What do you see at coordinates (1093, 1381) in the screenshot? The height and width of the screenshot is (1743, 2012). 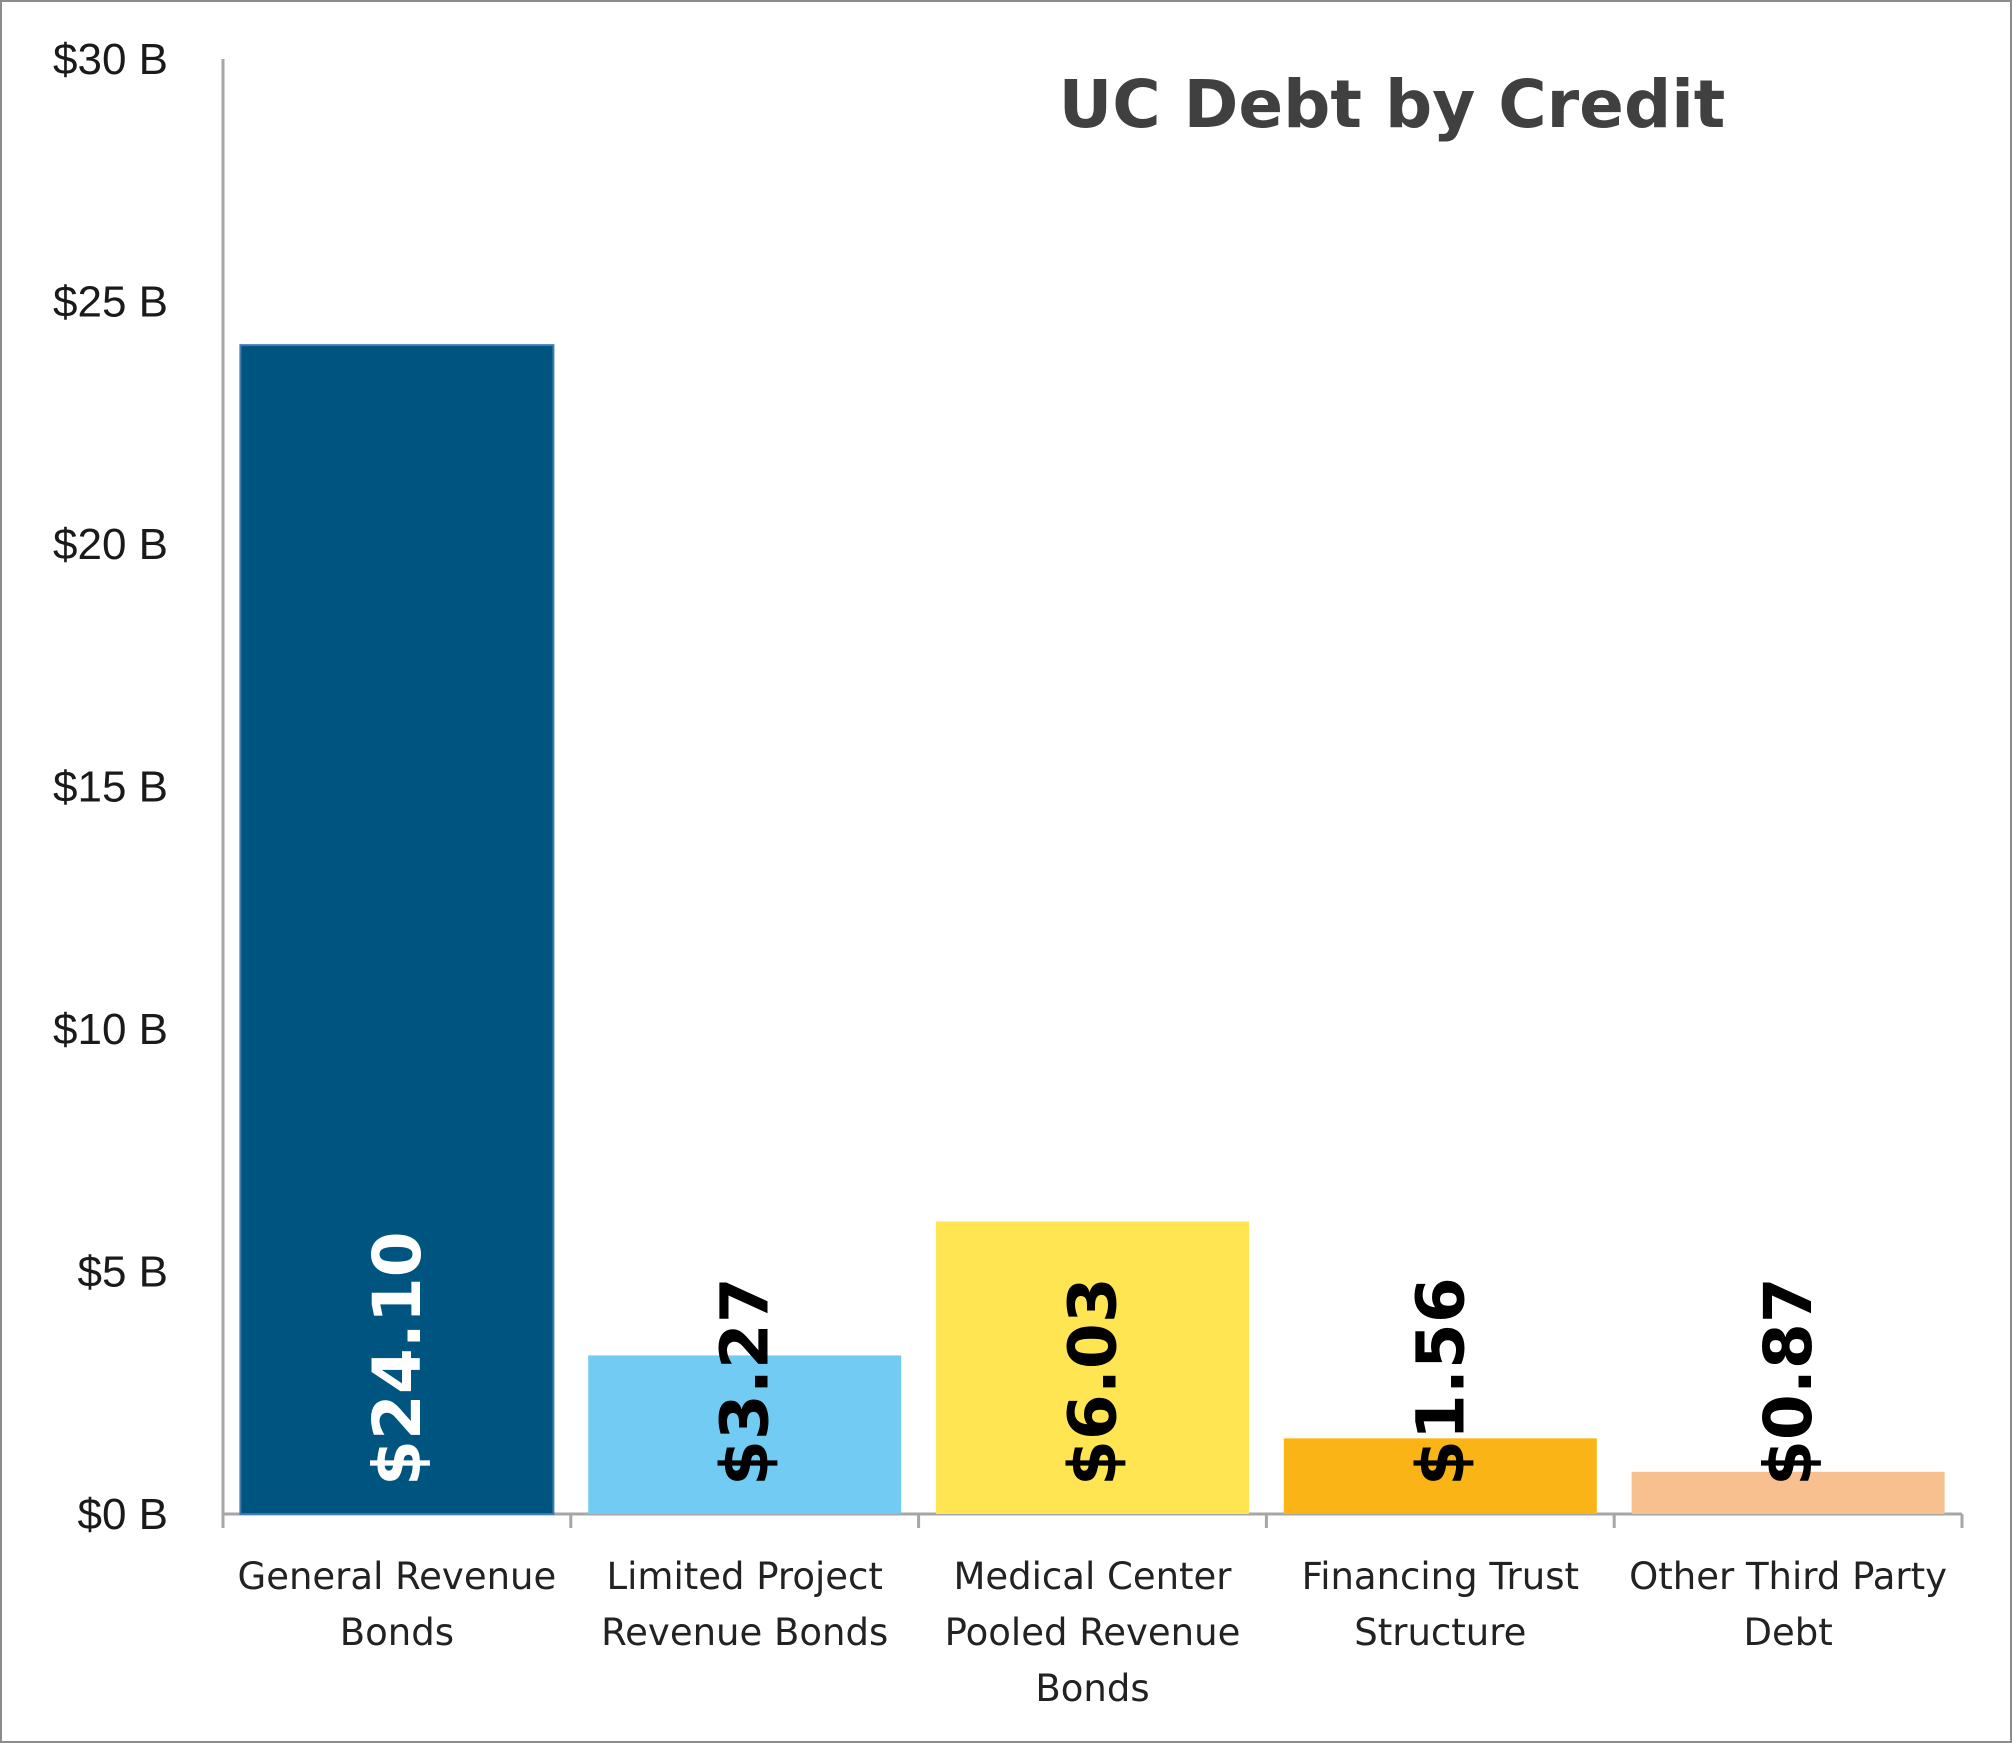 I see `data-label: $6.03` at bounding box center [1093, 1381].